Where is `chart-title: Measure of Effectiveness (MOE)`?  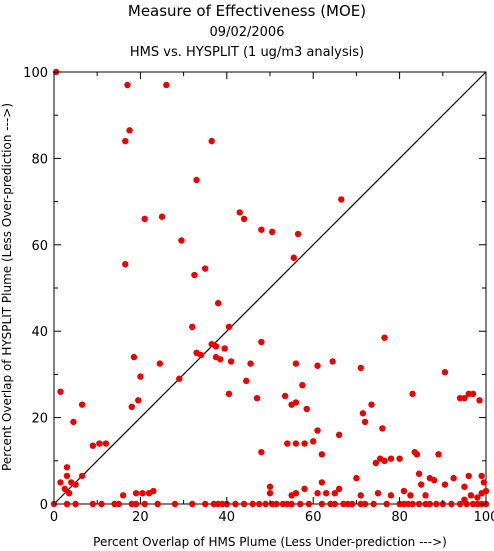 chart-title: Measure of Effectiveness (MOE) is located at coordinates (247, 11).